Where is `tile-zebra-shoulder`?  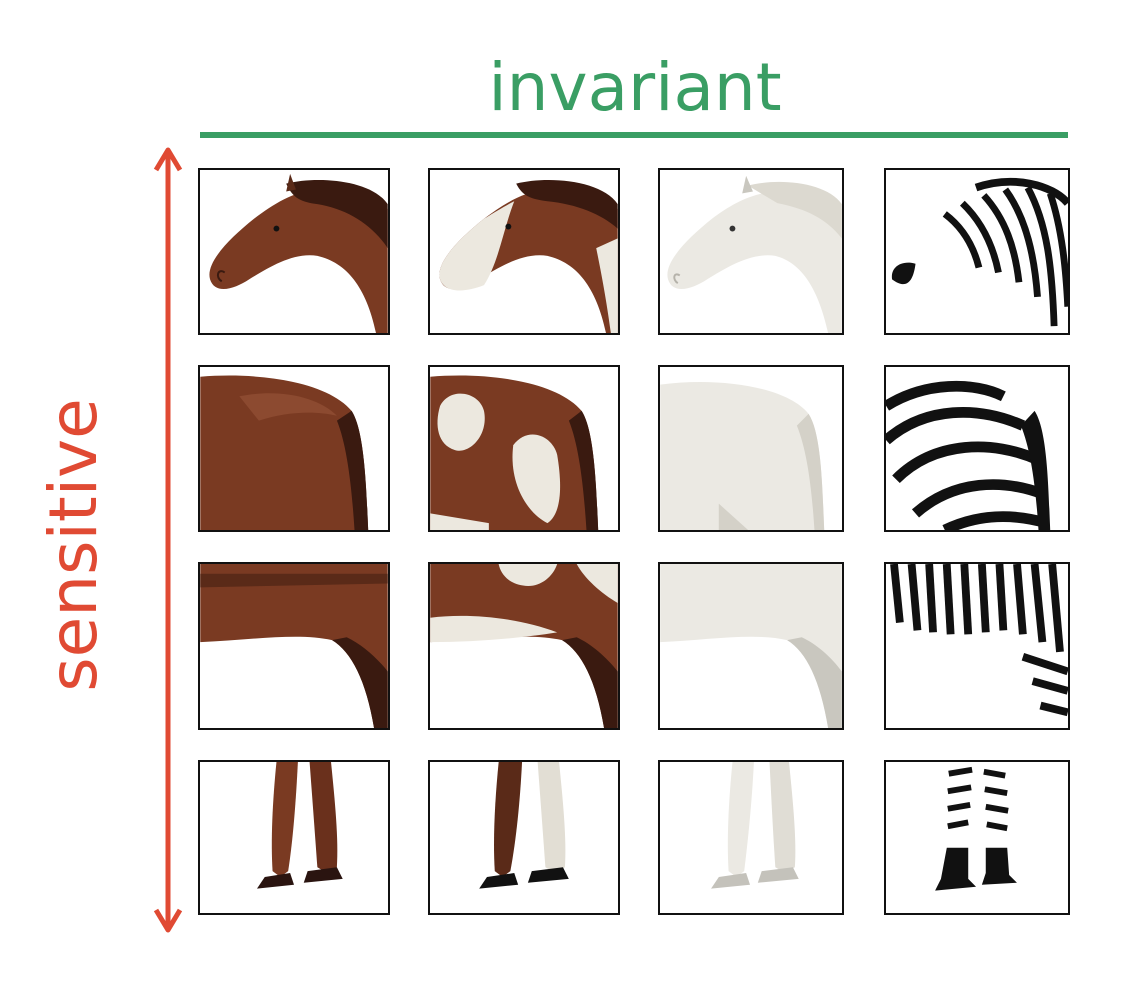 tile-zebra-shoulder is located at coordinates (977, 448).